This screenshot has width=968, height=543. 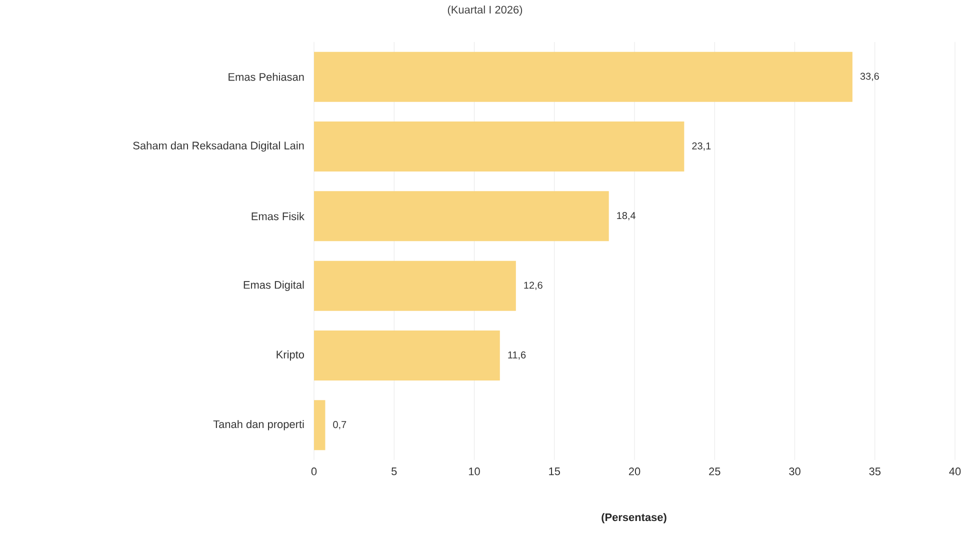 I want to click on x-tick-label: 0, so click(x=314, y=472).